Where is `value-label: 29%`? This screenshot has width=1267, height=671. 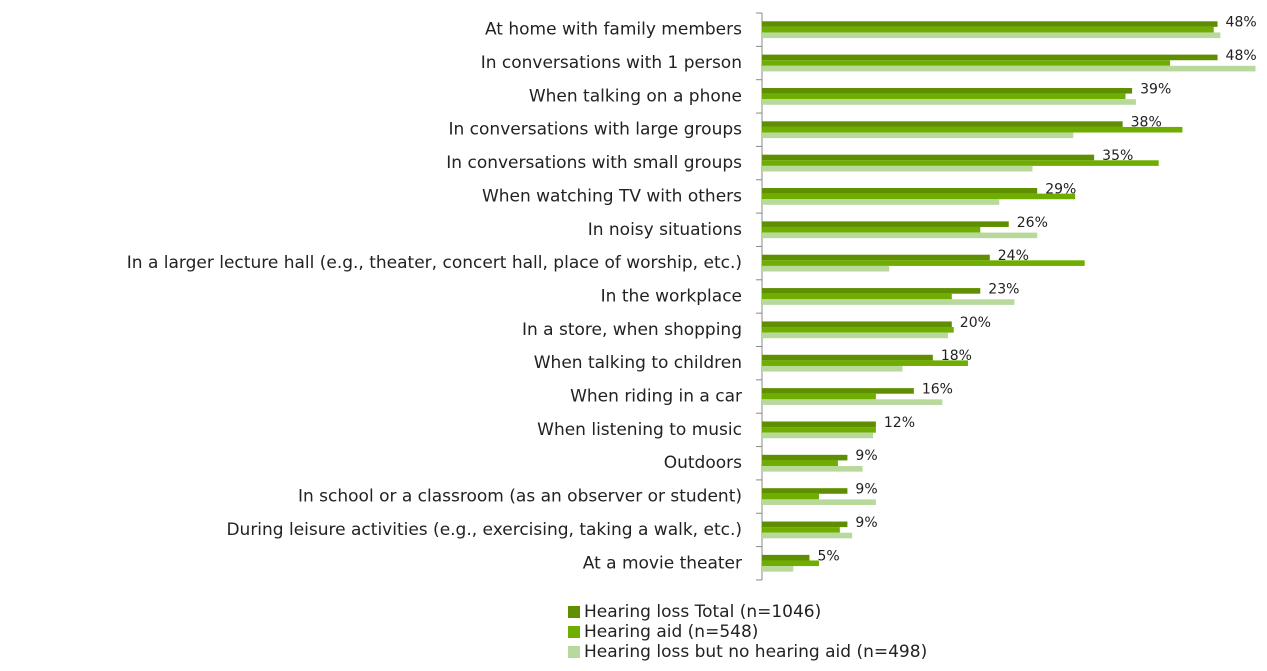 value-label: 29% is located at coordinates (1060, 189).